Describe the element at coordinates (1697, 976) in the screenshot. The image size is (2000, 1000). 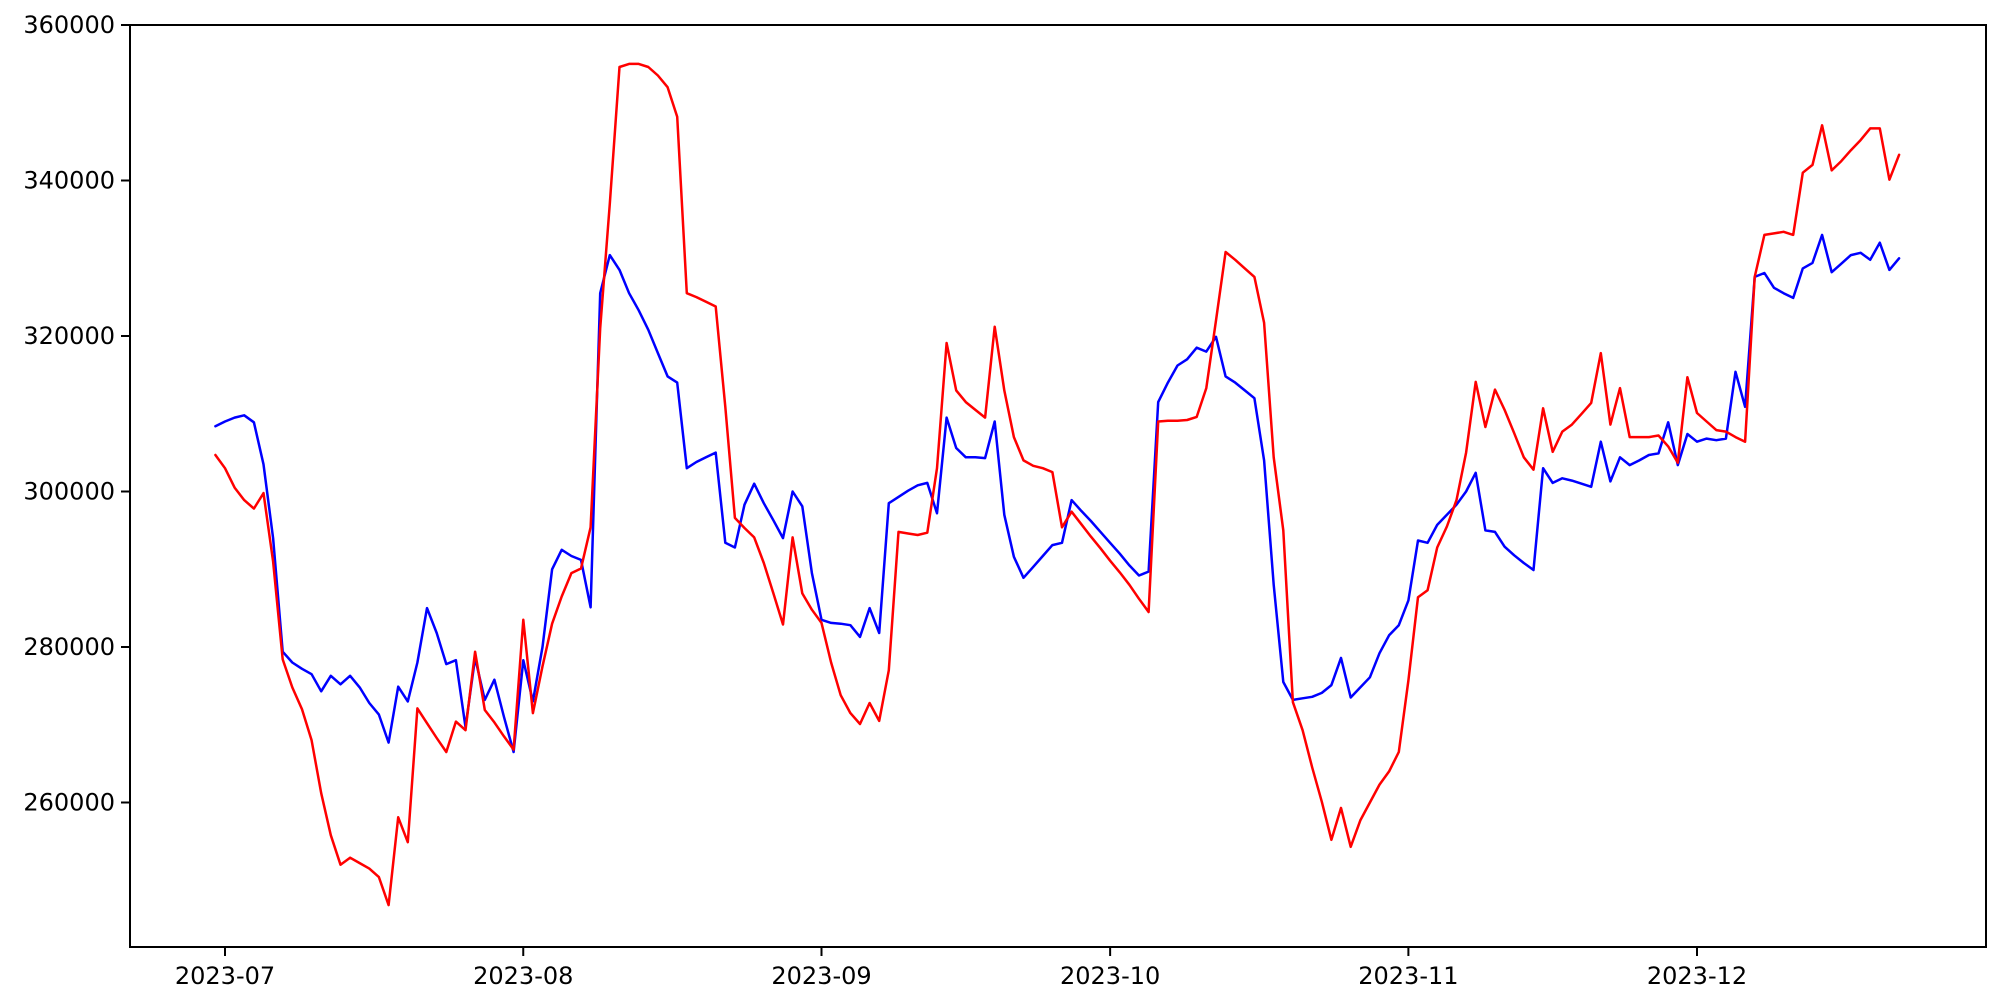
I see `x-tick-label: 2023-12` at that location.